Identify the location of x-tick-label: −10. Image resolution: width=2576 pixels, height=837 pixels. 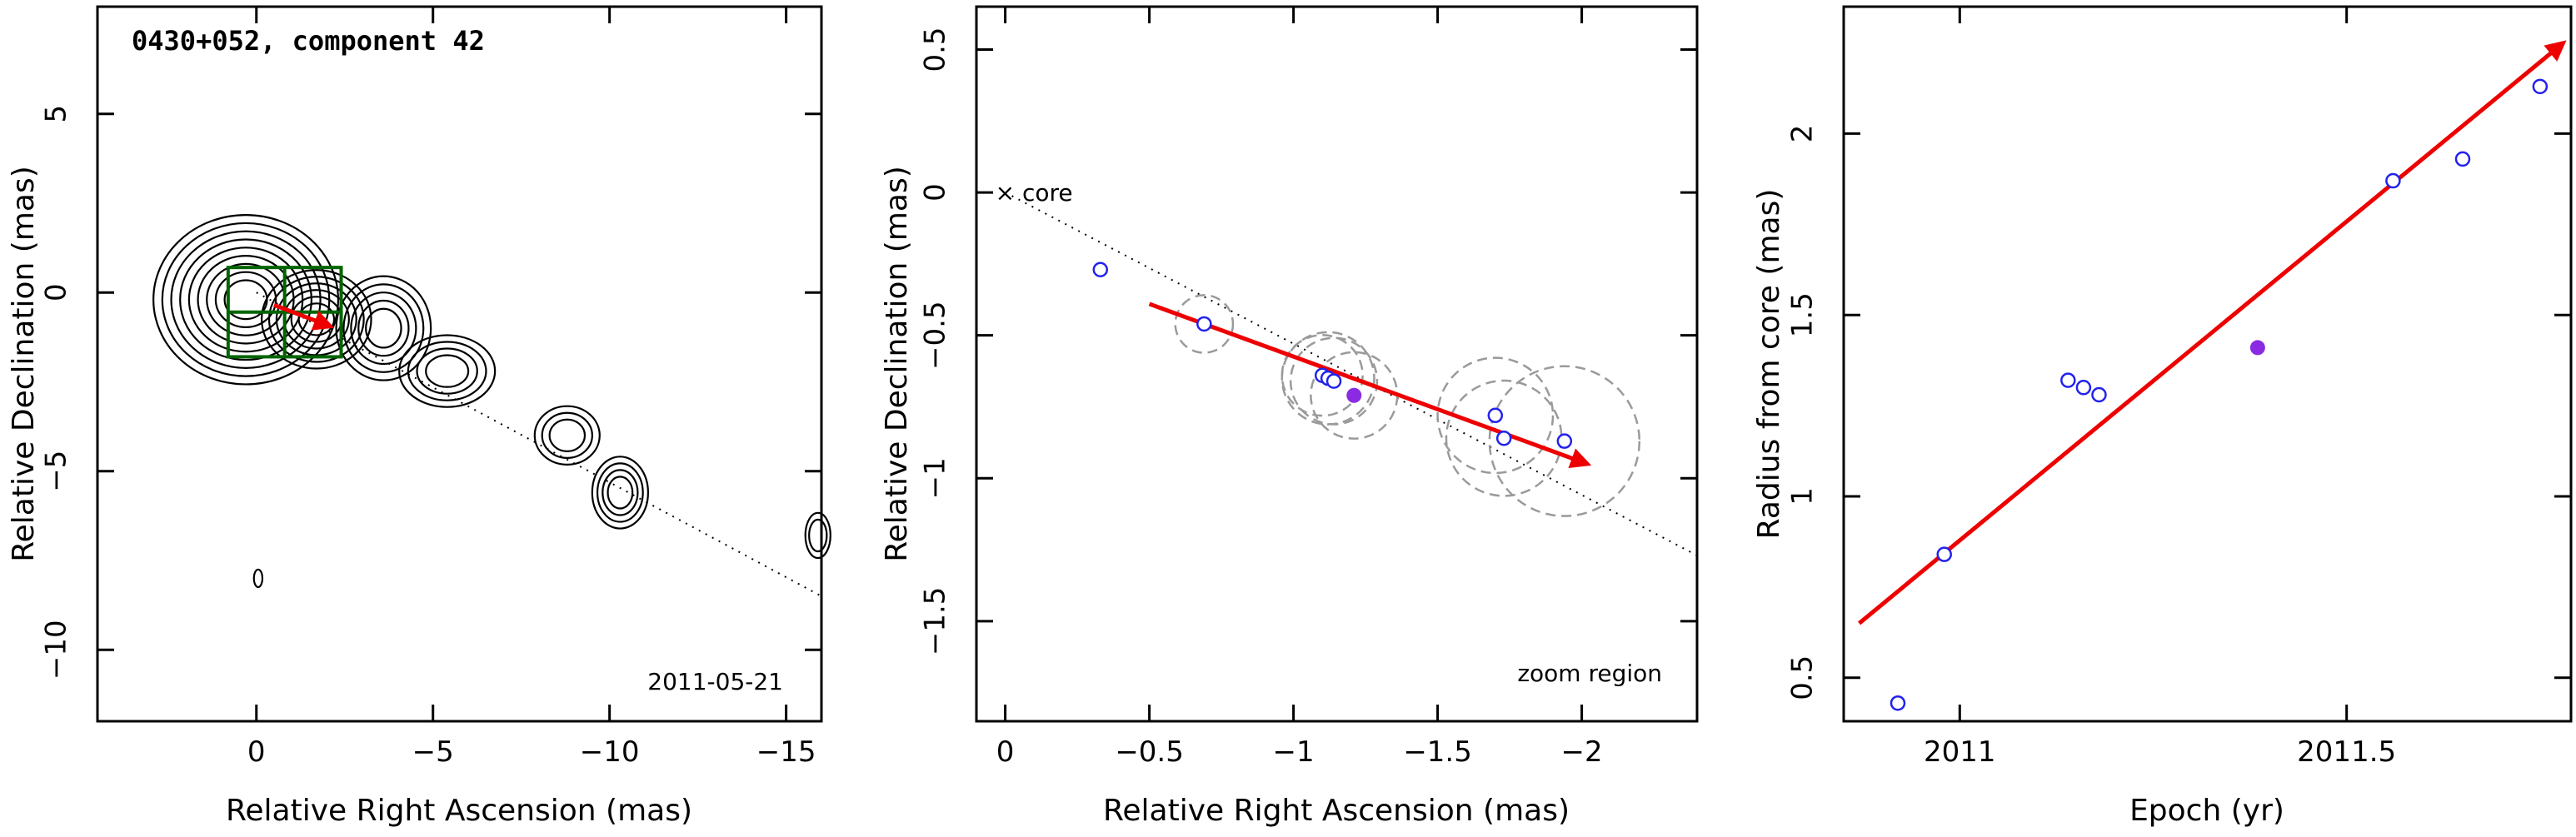
(610, 752).